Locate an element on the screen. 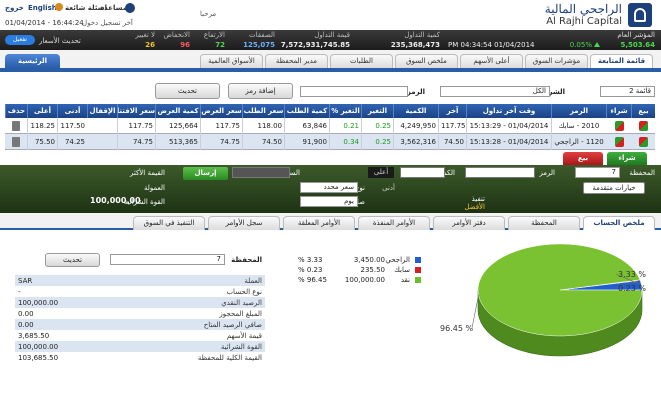  execute-label: تنفيذ is located at coordinates (478, 199).